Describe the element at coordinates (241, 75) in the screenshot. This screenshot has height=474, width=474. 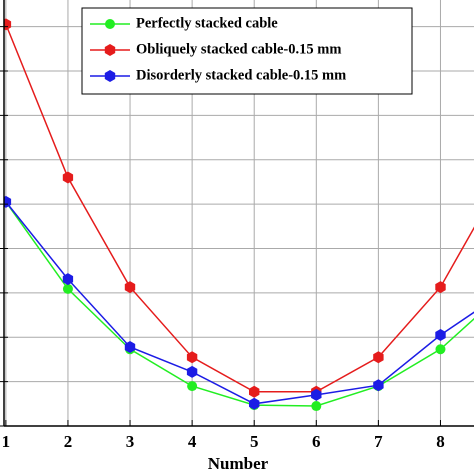
I see `legend-label: Disorderly stacked cable-0.15 mm` at that location.